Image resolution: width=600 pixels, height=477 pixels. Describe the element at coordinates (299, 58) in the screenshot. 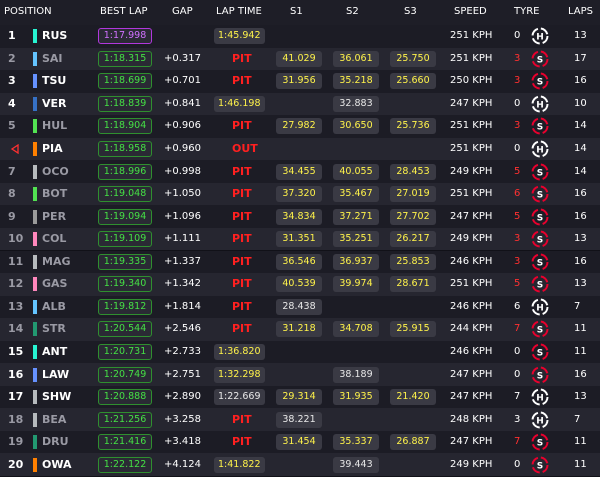

I see `sector-time: 41.029` at that location.